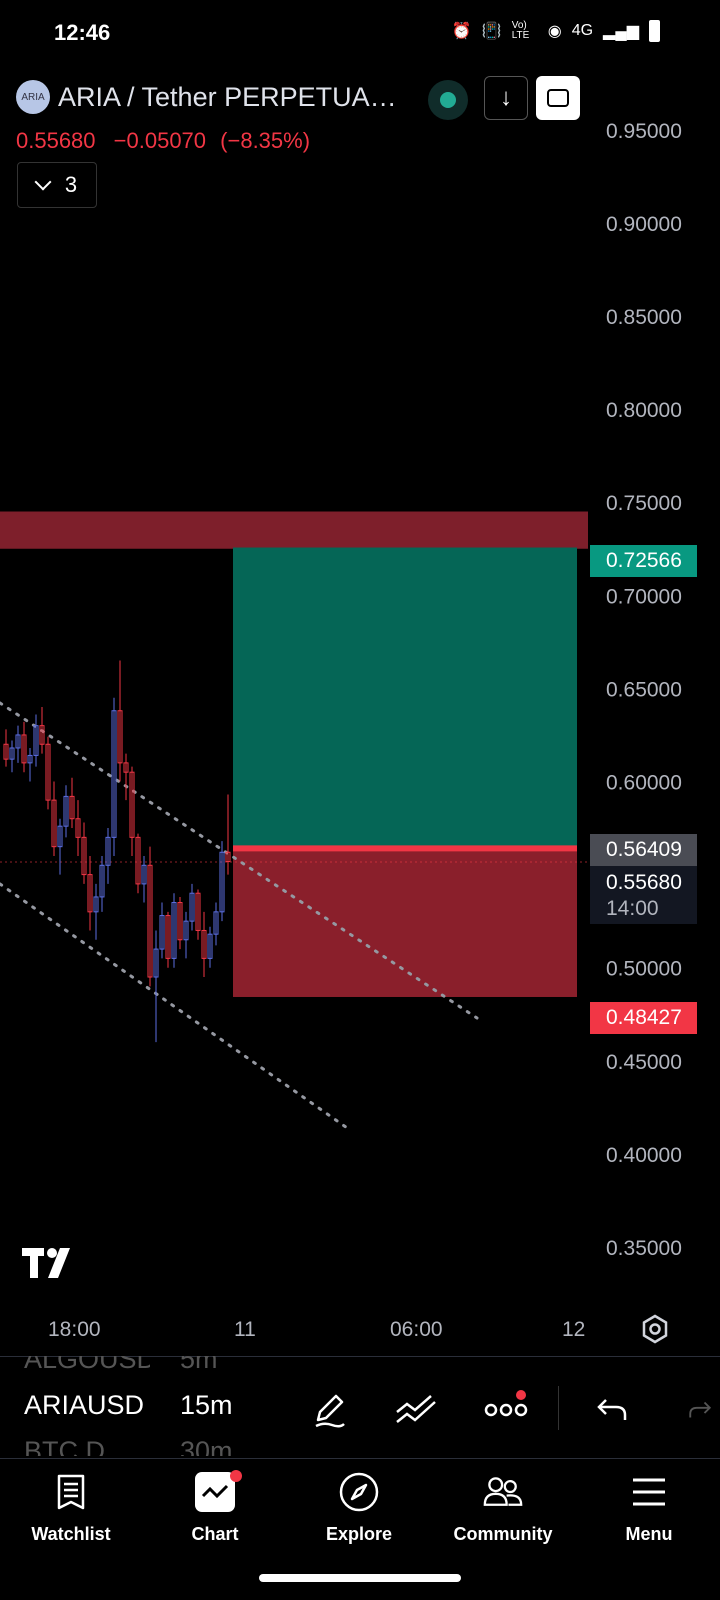 This screenshot has height=1600, width=720. I want to click on price-change-row: 0.55680 −0.05070 (−8.35%), so click(163, 141).